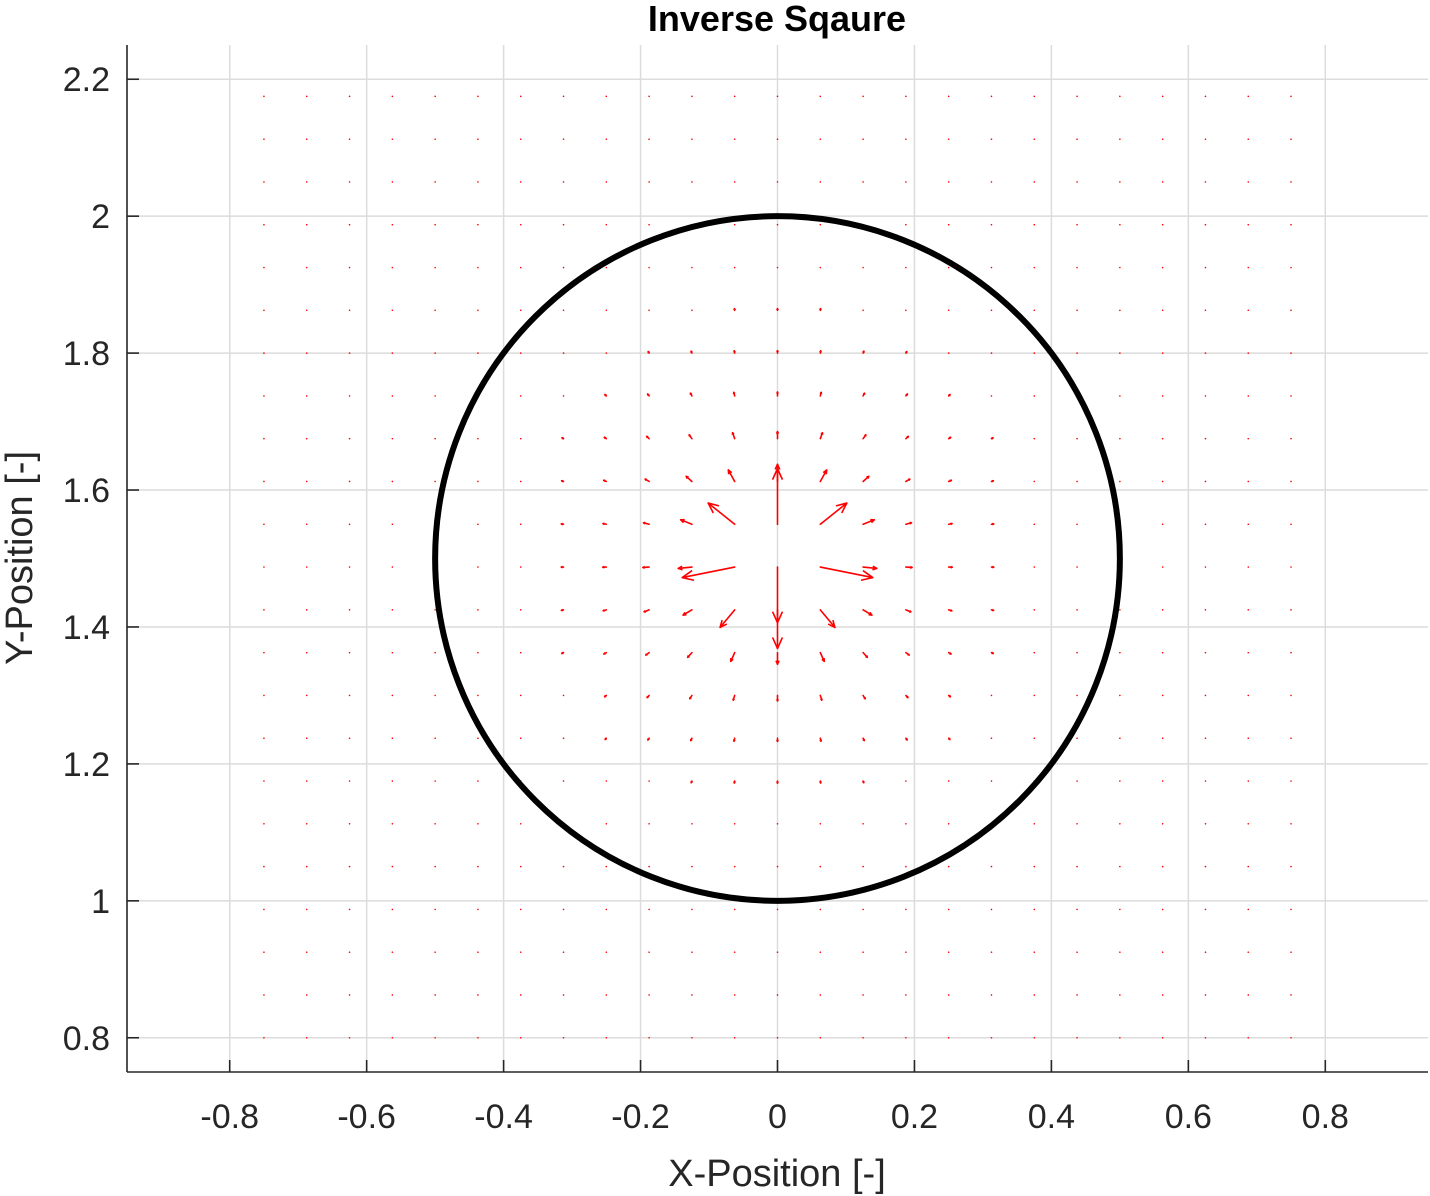 The image size is (1430, 1196). Describe the element at coordinates (20, 558) in the screenshot. I see `y-axis-label: Y-Position [-]` at that location.